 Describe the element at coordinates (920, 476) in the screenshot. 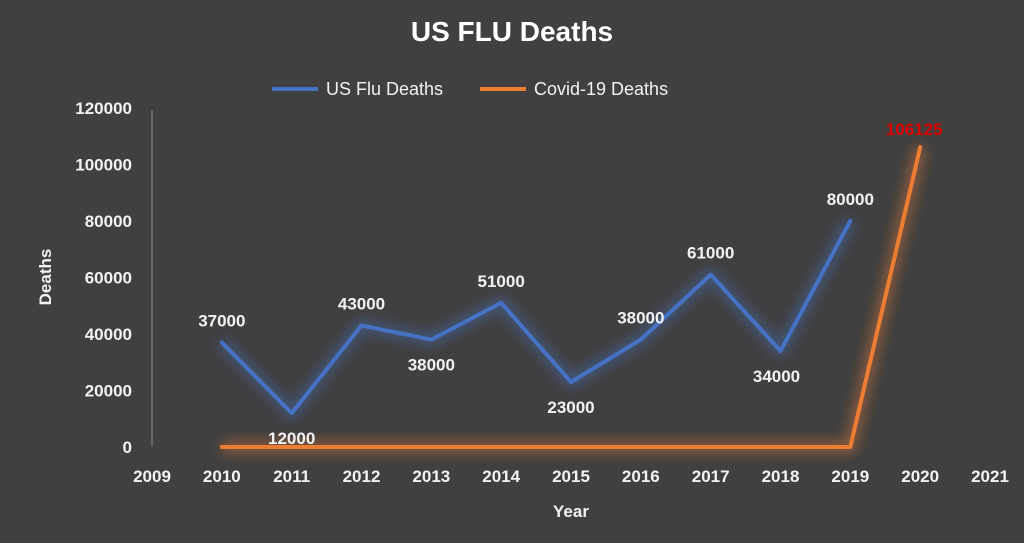

I see `x-tick-label: 2020` at that location.